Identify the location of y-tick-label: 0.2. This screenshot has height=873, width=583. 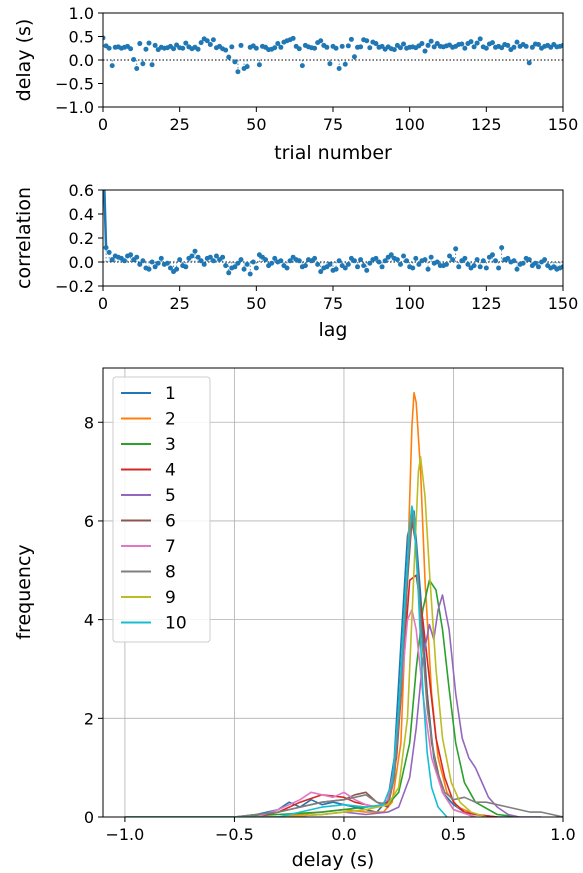
(81, 238).